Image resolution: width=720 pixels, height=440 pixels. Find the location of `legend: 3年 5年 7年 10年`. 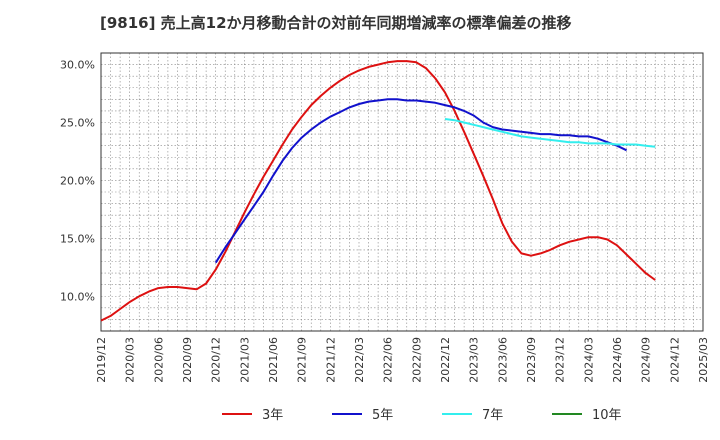

legend: 3年 5年 7年 10年 is located at coordinates (422, 415).